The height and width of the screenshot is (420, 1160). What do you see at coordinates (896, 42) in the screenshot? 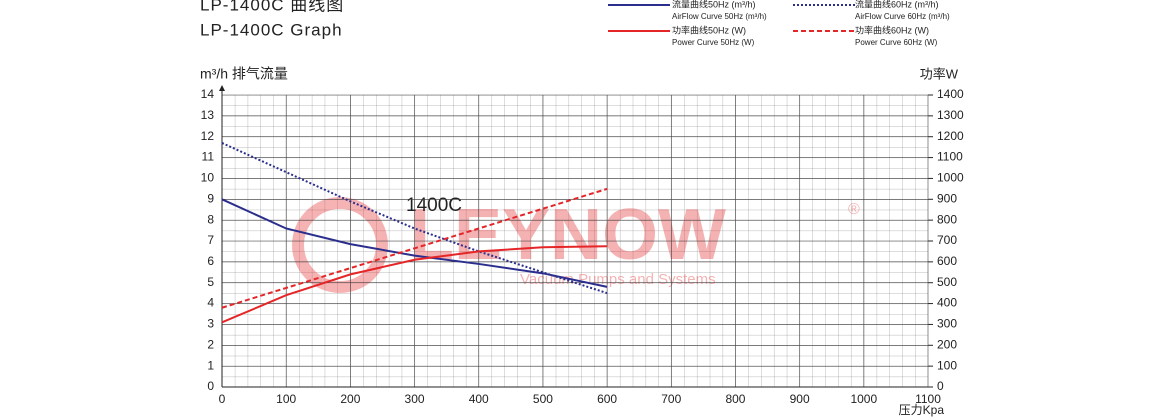
I see `legend-label-en: Power Curve 60Hz (W)` at bounding box center [896, 42].